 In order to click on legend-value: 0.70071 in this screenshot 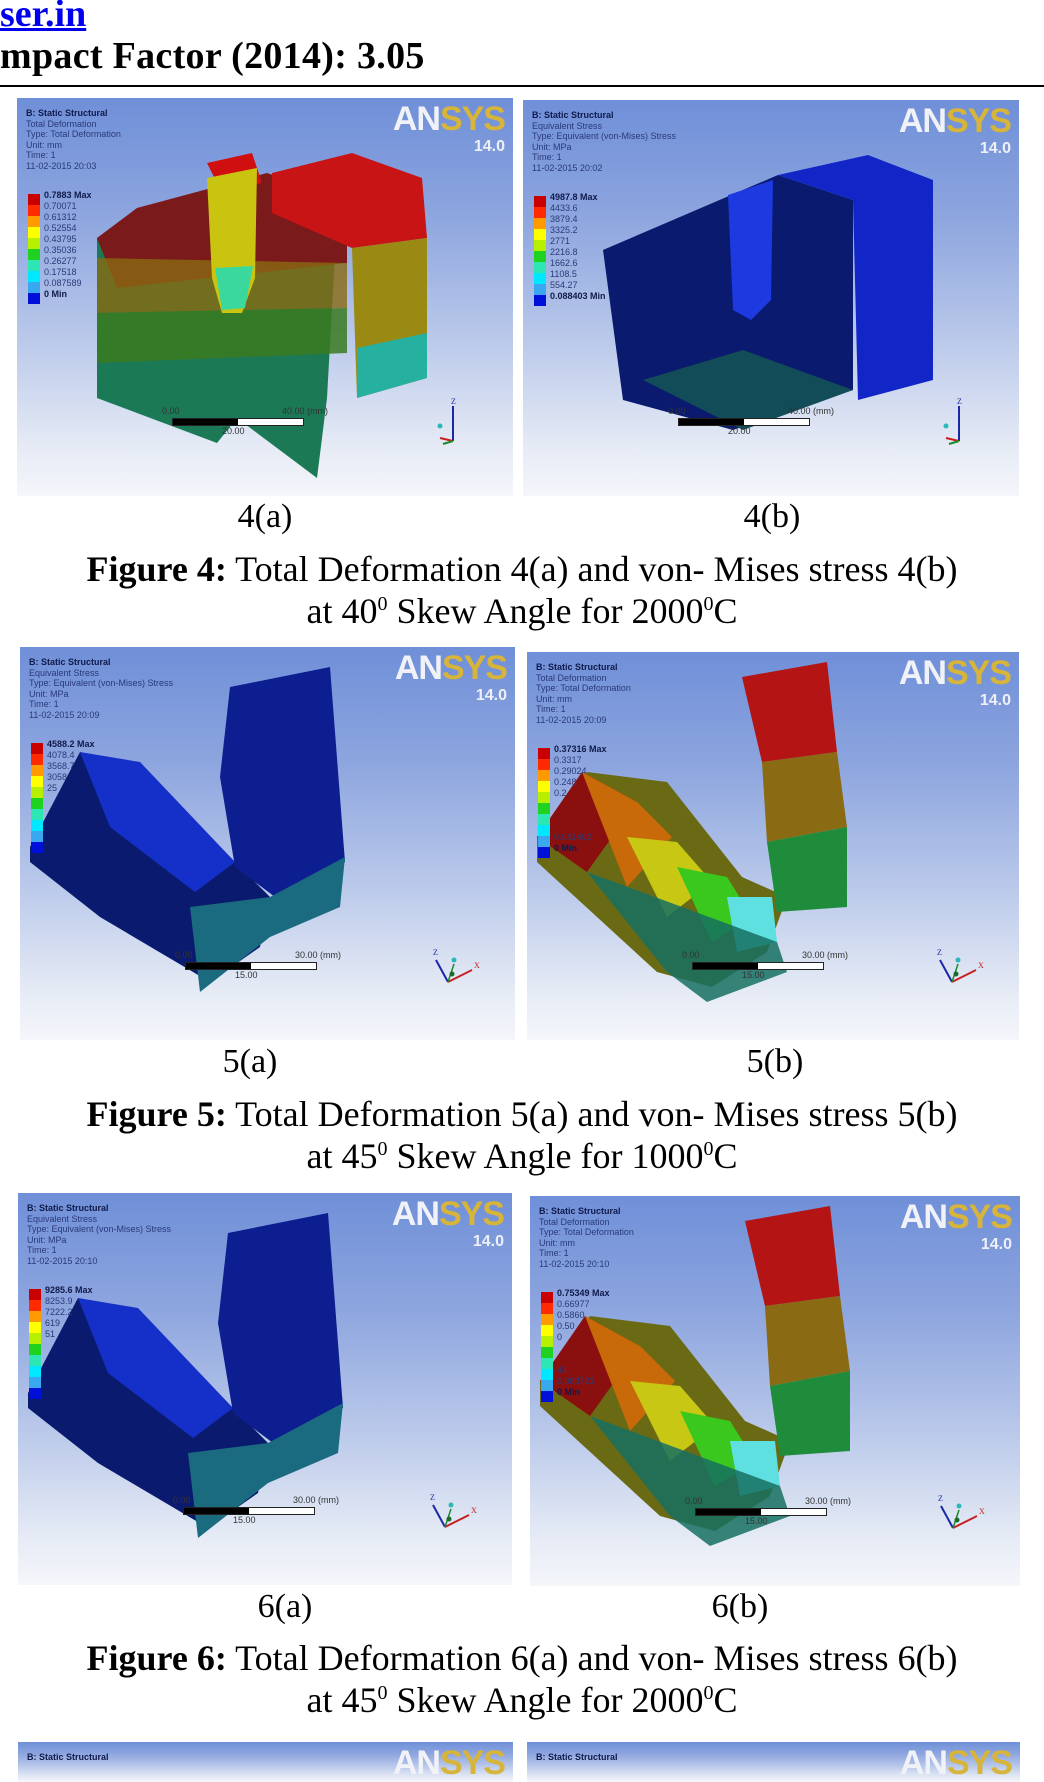, I will do `click(60, 206)`.